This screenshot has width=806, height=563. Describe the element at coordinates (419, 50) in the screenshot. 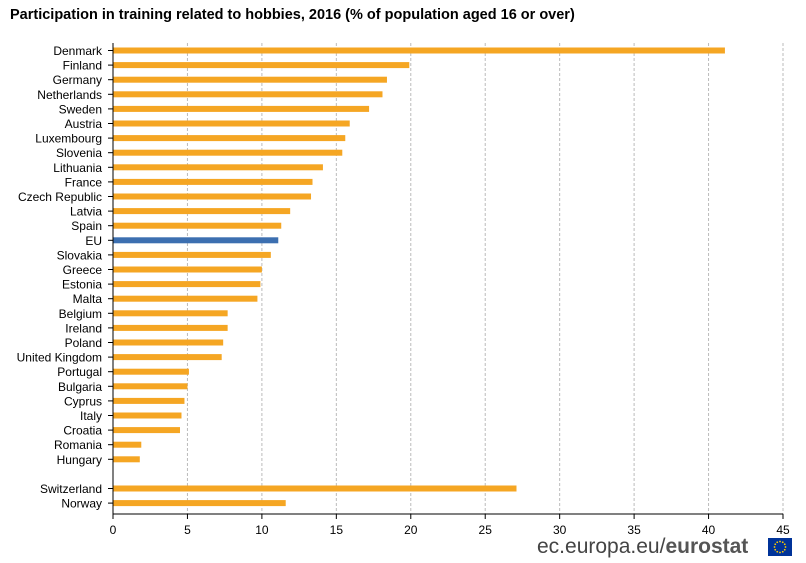

I see `bar-denmark` at that location.